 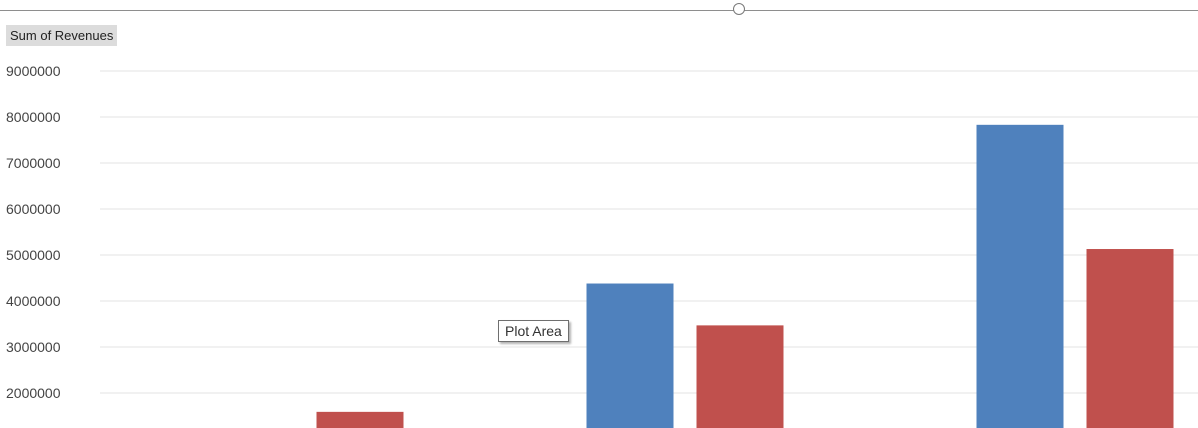 What do you see at coordinates (62, 35) in the screenshot?
I see `field-button-sum-of-revenues: Sum of Revenues` at bounding box center [62, 35].